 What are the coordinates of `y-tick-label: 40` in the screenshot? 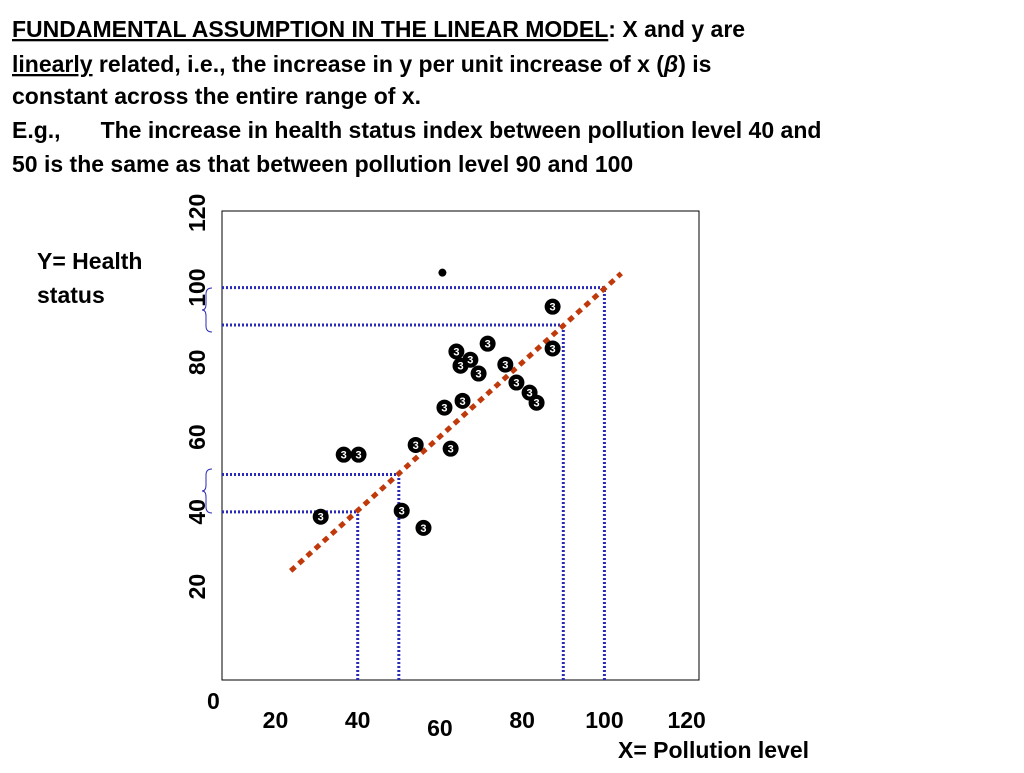 It's located at (197, 512).